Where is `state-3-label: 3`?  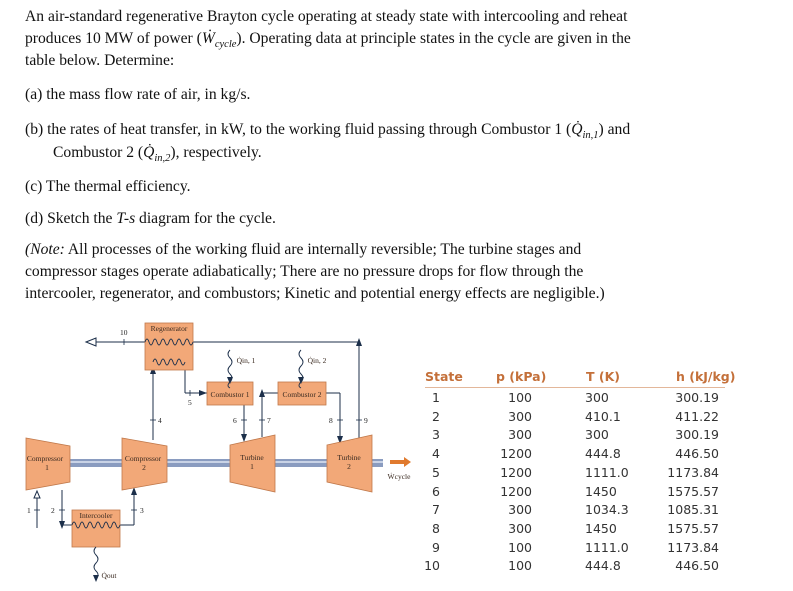 state-3-label: 3 is located at coordinates (142, 510).